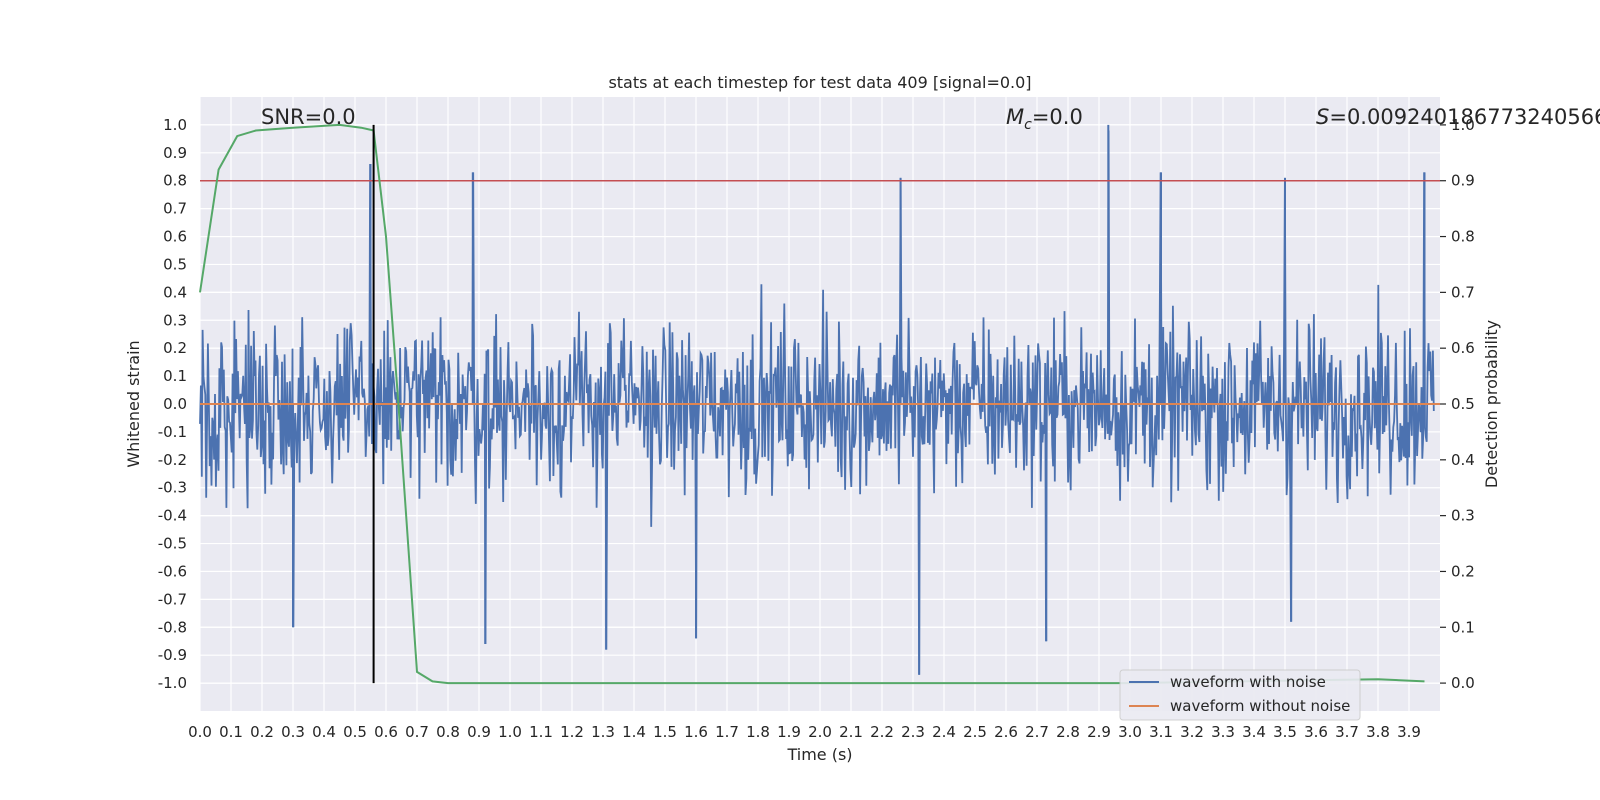 The width and height of the screenshot is (1600, 800). Describe the element at coordinates (789, 732) in the screenshot. I see `x-tick-label: 1.9` at that location.